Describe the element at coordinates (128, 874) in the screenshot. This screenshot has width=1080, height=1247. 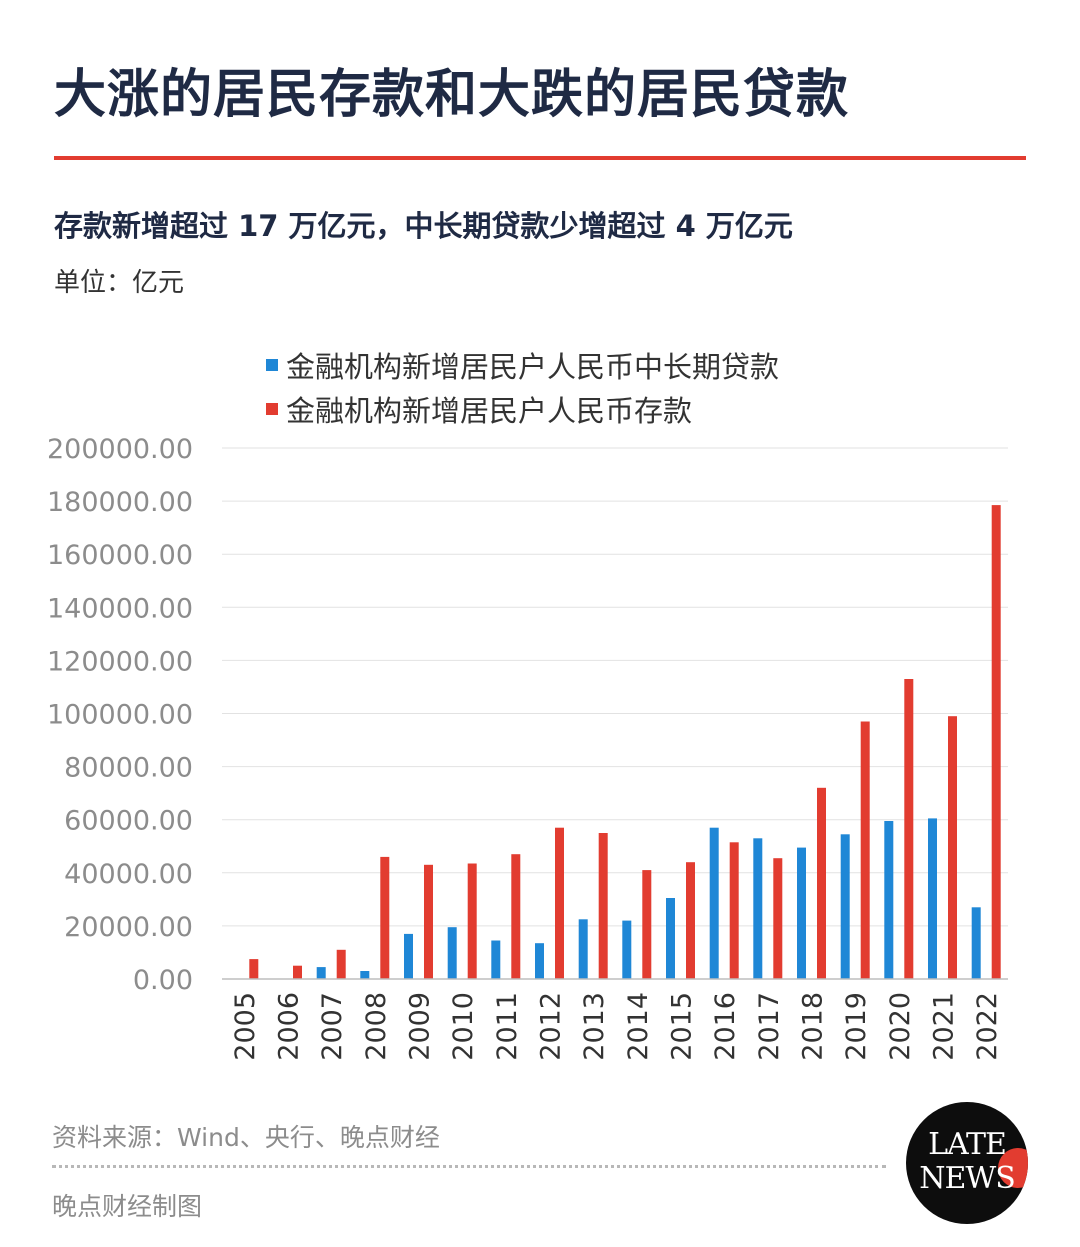
I see `y-tick-label: 40000.00` at that location.